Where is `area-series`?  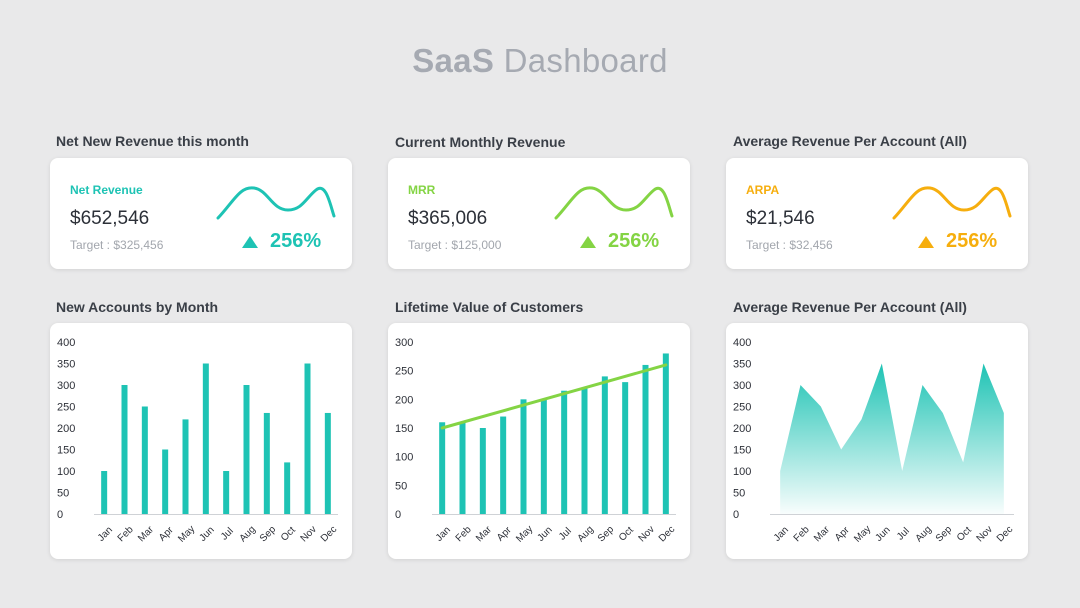
area-series is located at coordinates (892, 438).